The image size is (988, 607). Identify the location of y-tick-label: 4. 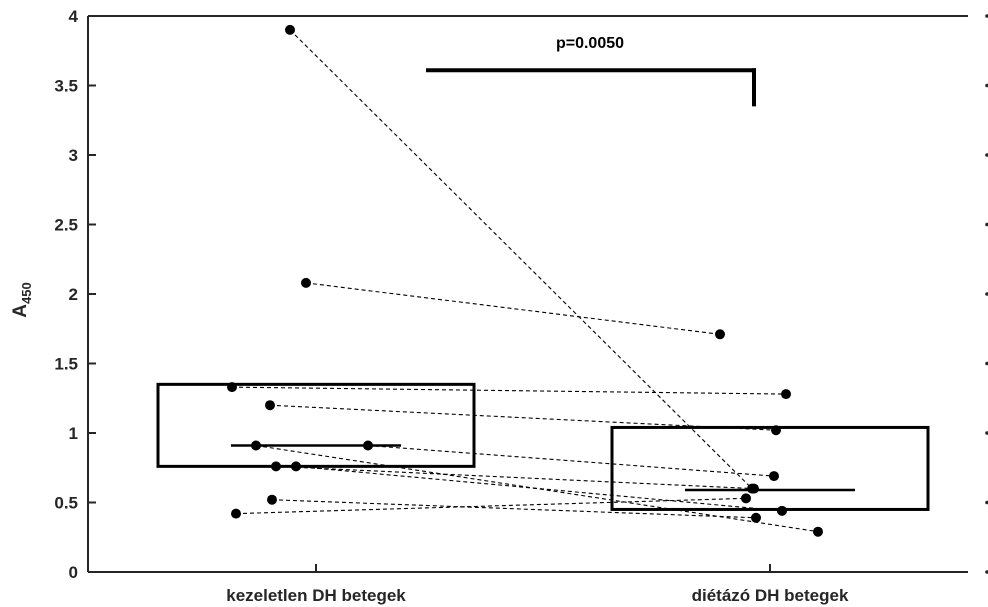
(74, 16).